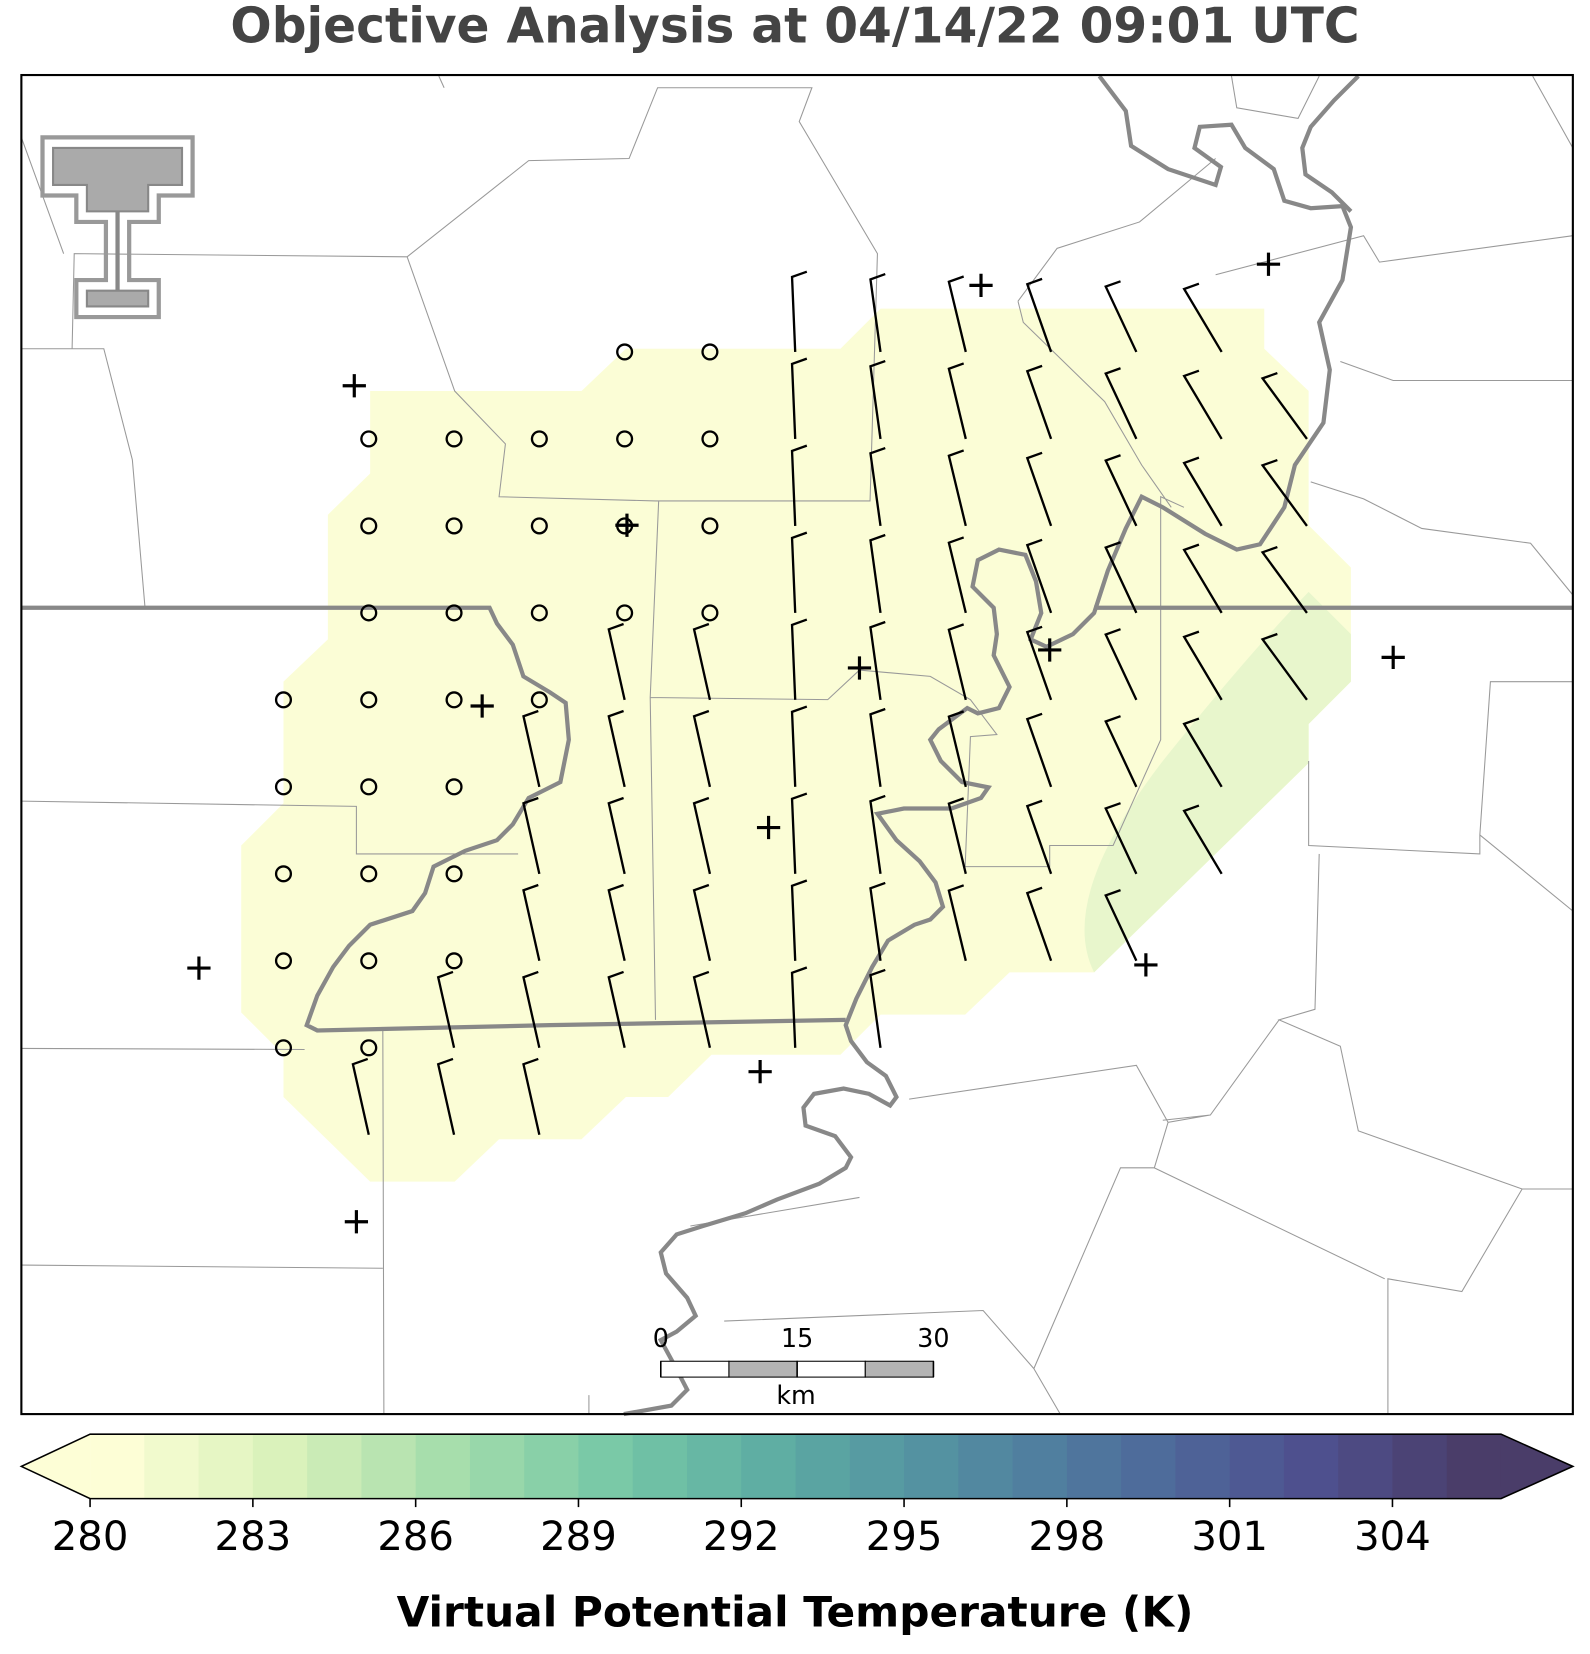 The height and width of the screenshot is (1654, 1590). Describe the element at coordinates (904, 1537) in the screenshot. I see `colorbar-tick-label: 295` at that location.